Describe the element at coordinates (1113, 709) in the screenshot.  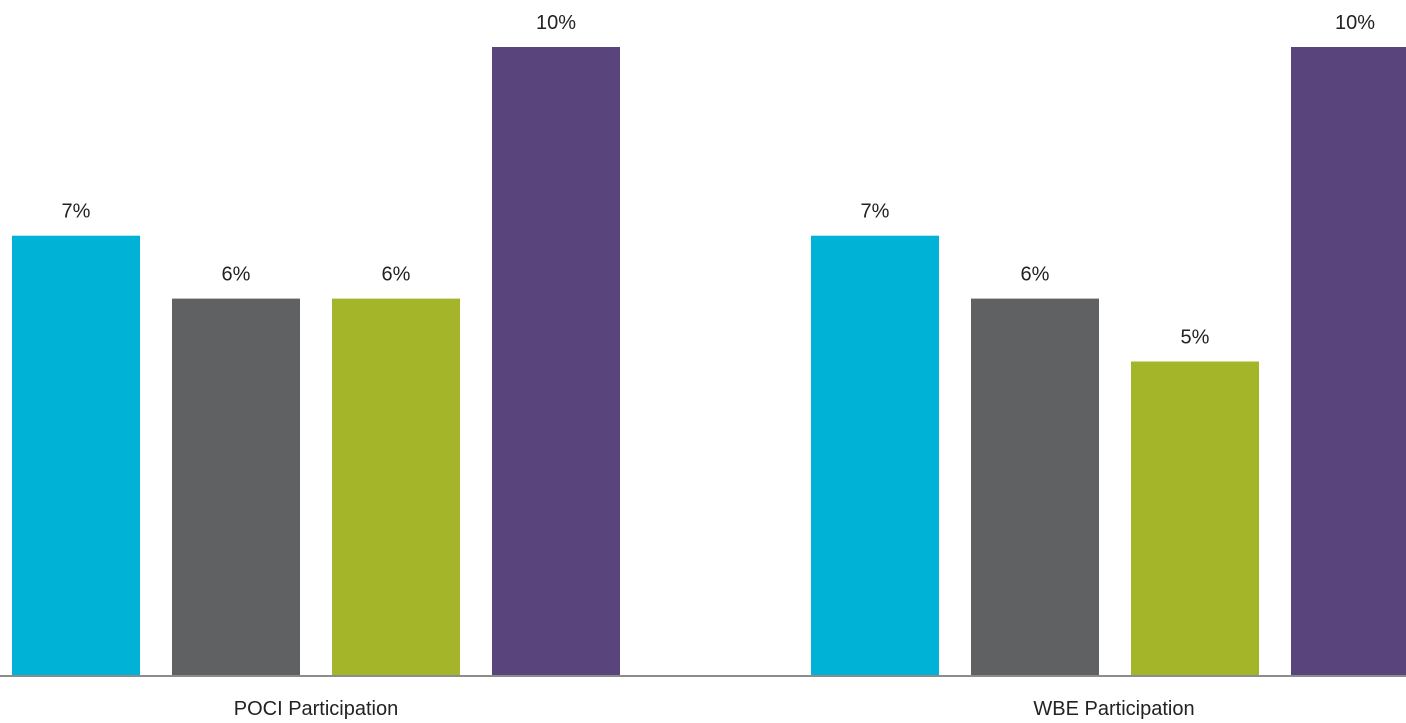
I see `category-label-wbe: WBE Participation` at that location.